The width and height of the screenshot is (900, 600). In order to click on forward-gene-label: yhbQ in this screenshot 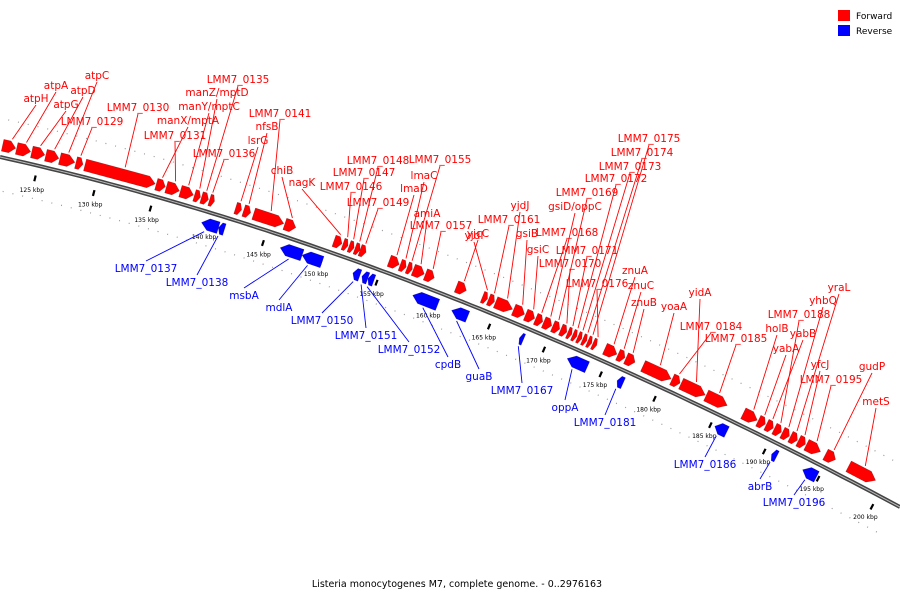, I will do `click(823, 301)`.